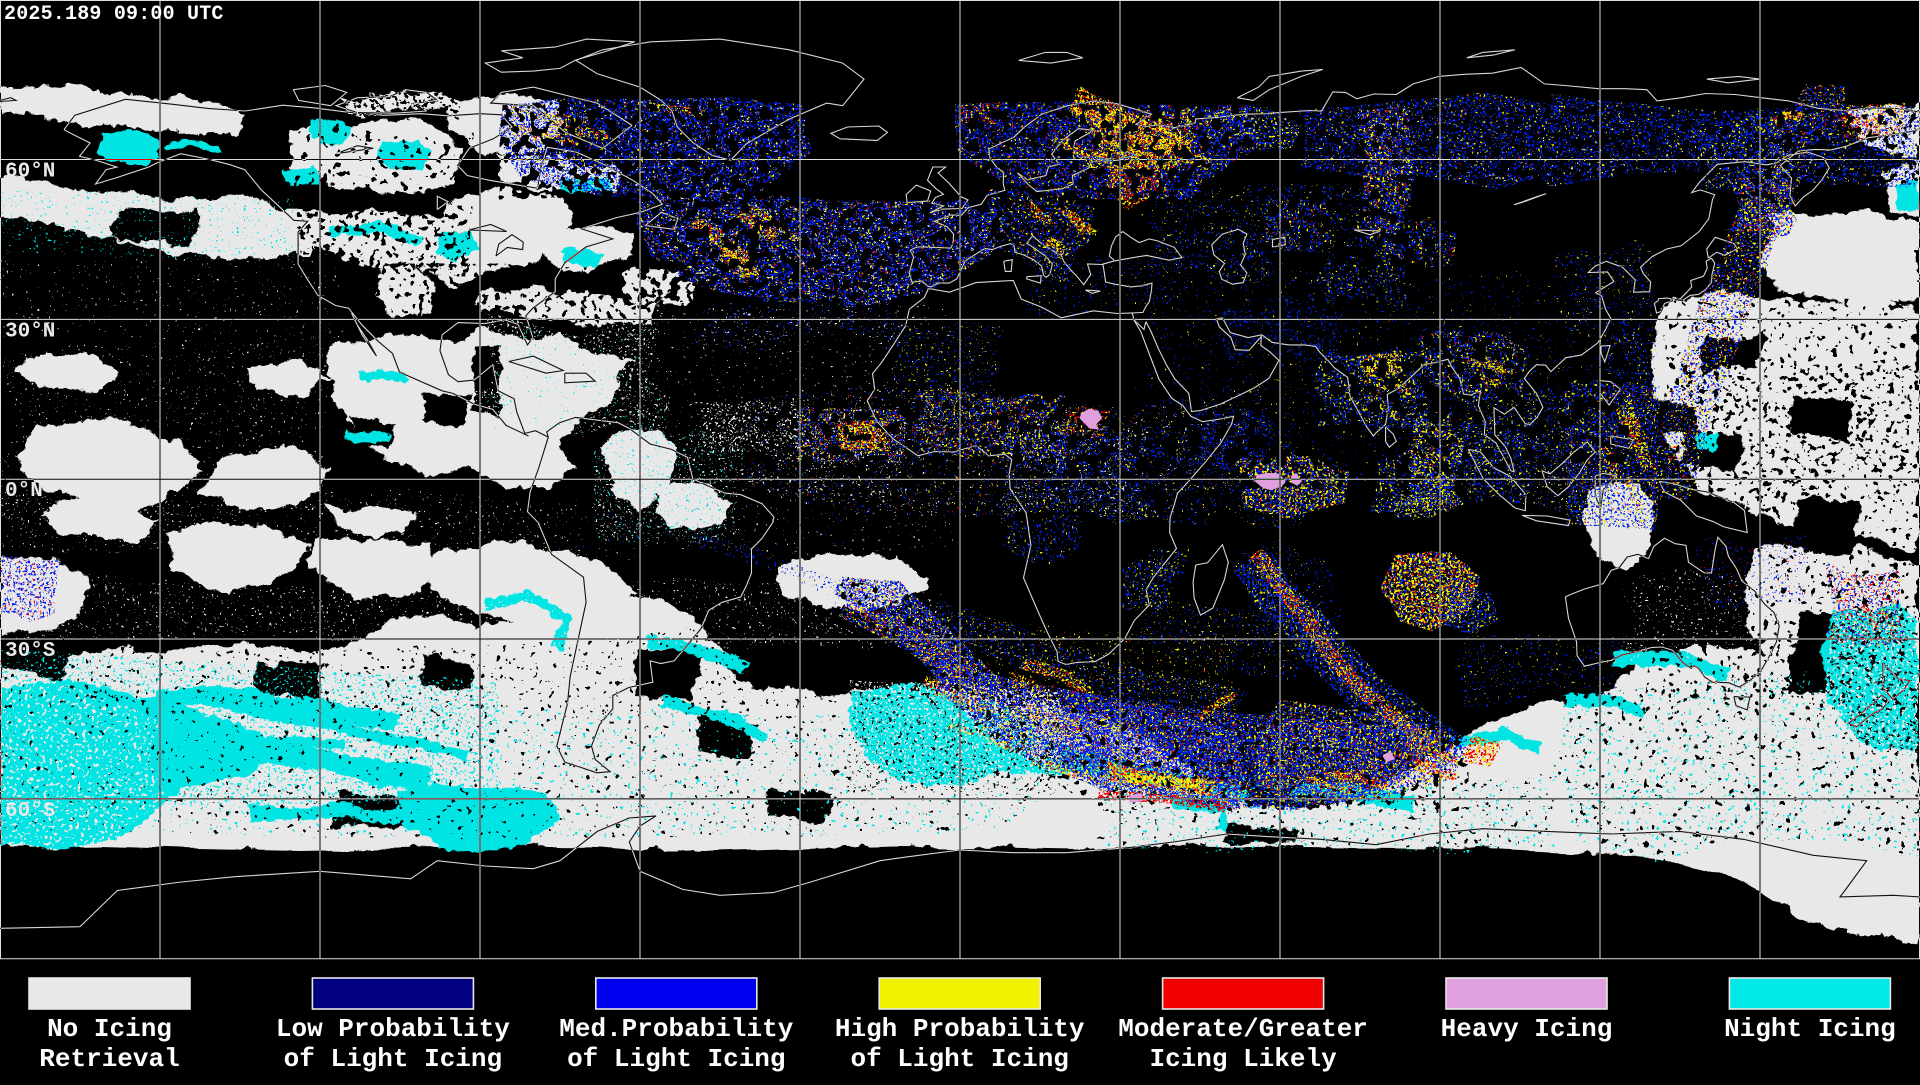  Describe the element at coordinates (30, 651) in the screenshot. I see `svg-text: 30°S` at that location.